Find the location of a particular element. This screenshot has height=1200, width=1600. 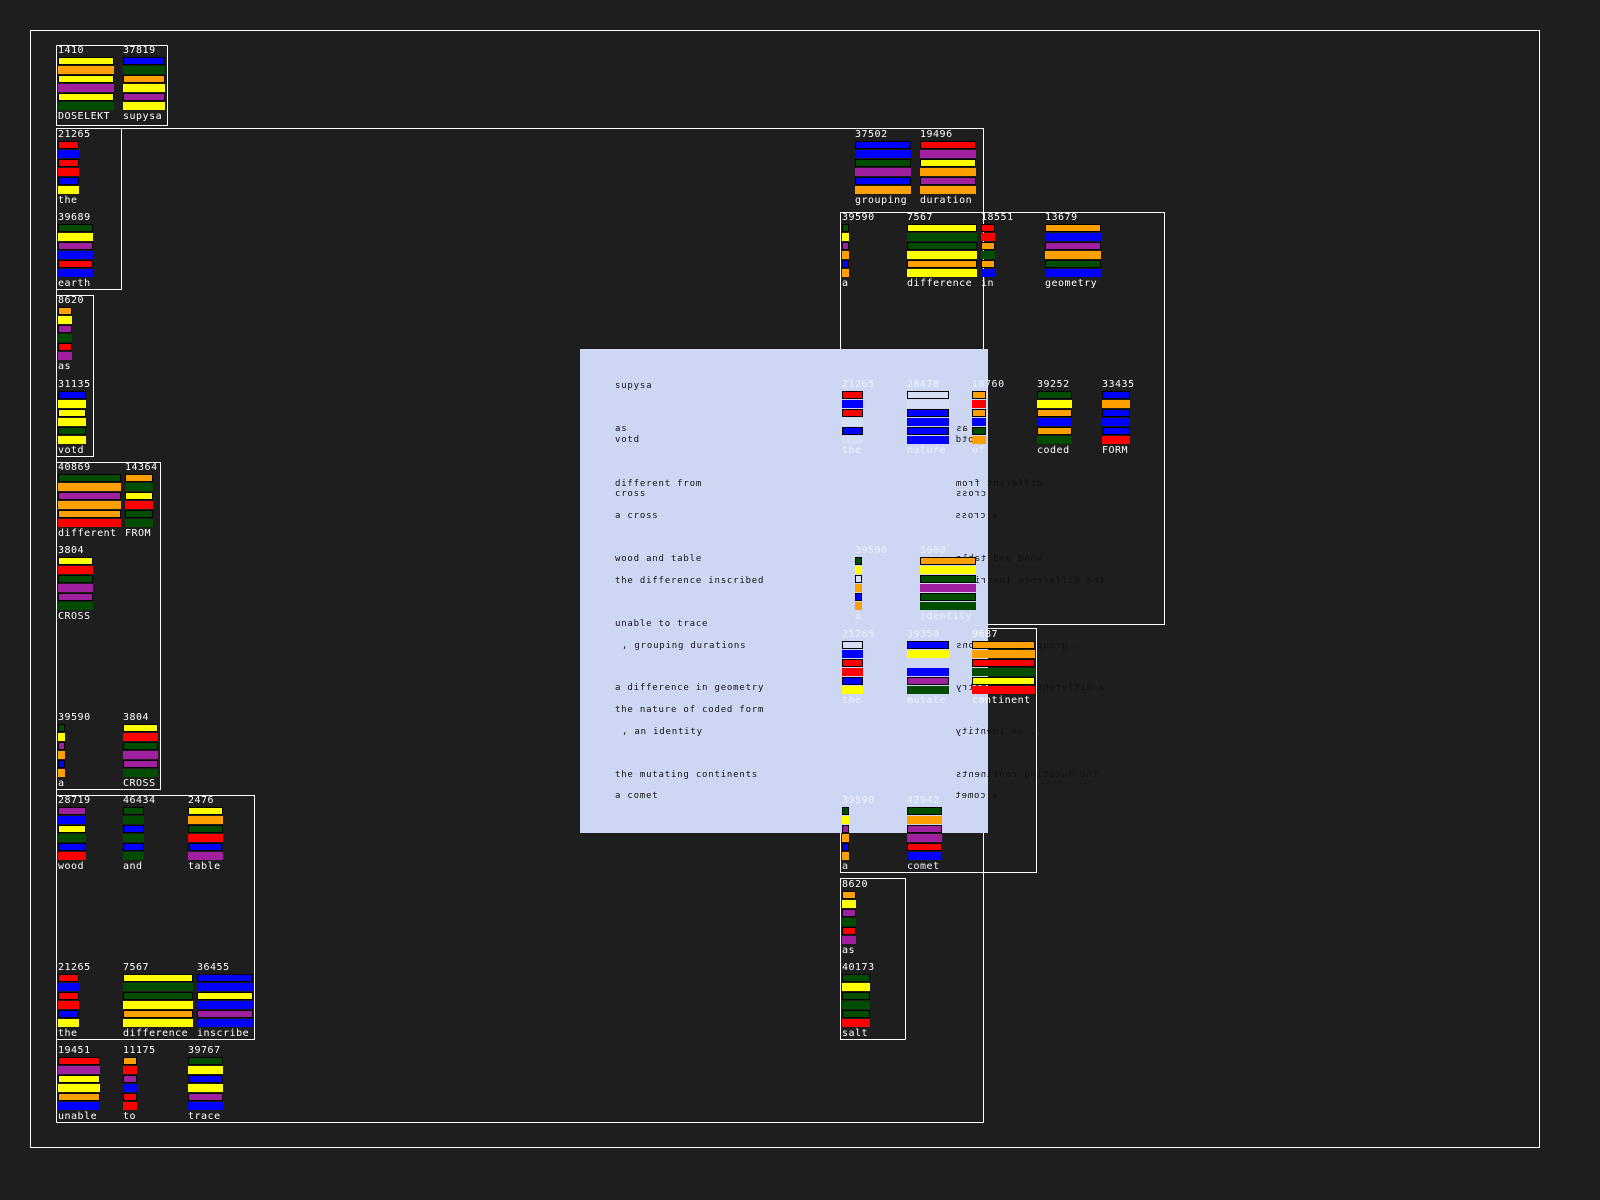

frame-box is located at coordinates (75, 376).